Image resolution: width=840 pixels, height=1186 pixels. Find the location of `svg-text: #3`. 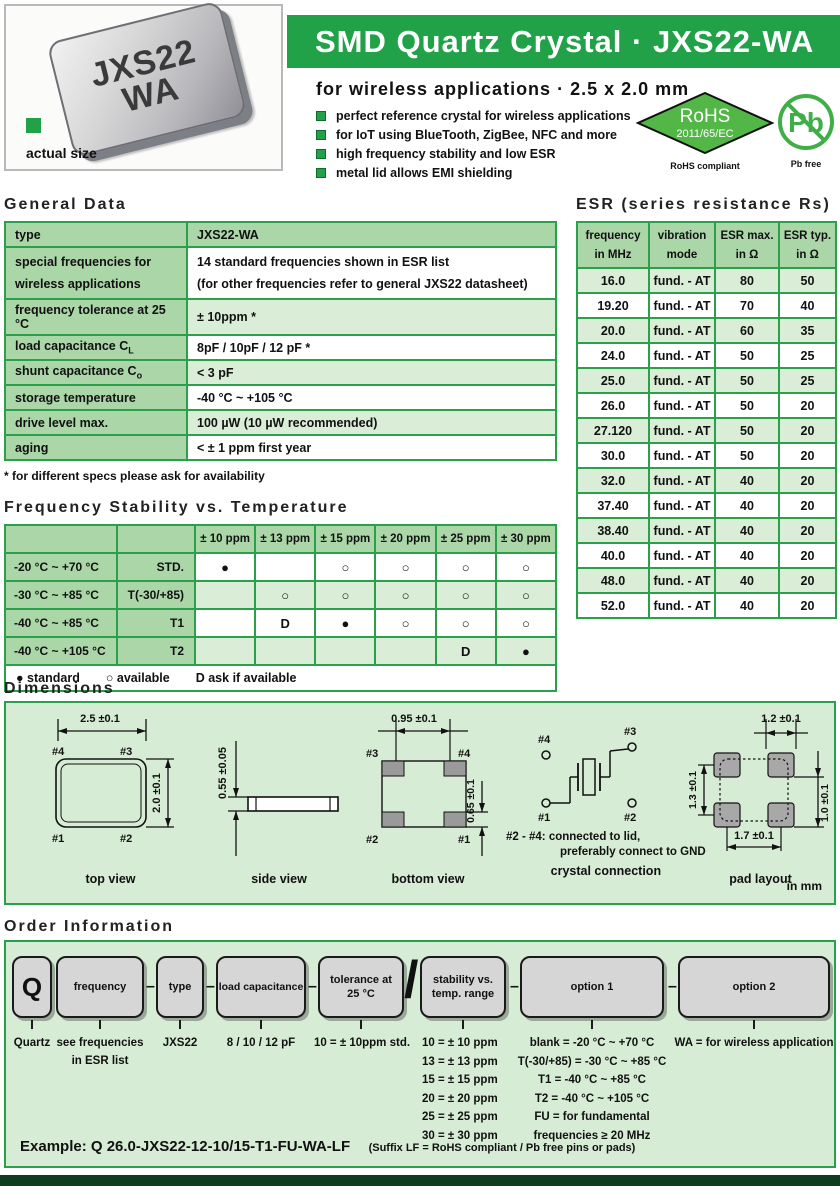

svg-text: #3 is located at coordinates (630, 732).